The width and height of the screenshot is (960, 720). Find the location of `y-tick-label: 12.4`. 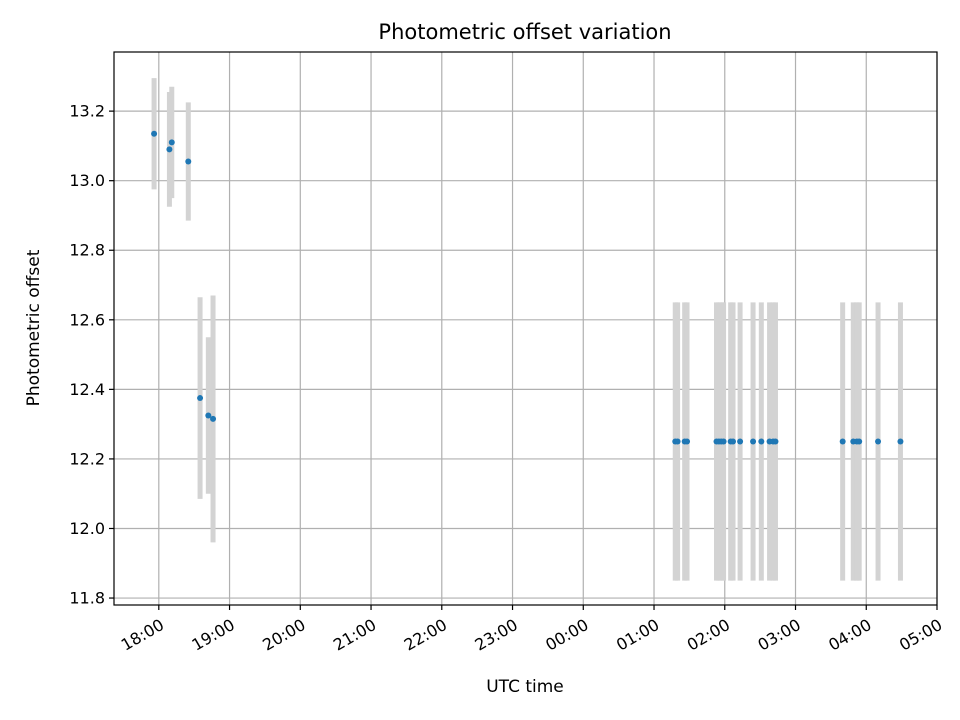

y-tick-label: 12.4 is located at coordinates (87, 389).